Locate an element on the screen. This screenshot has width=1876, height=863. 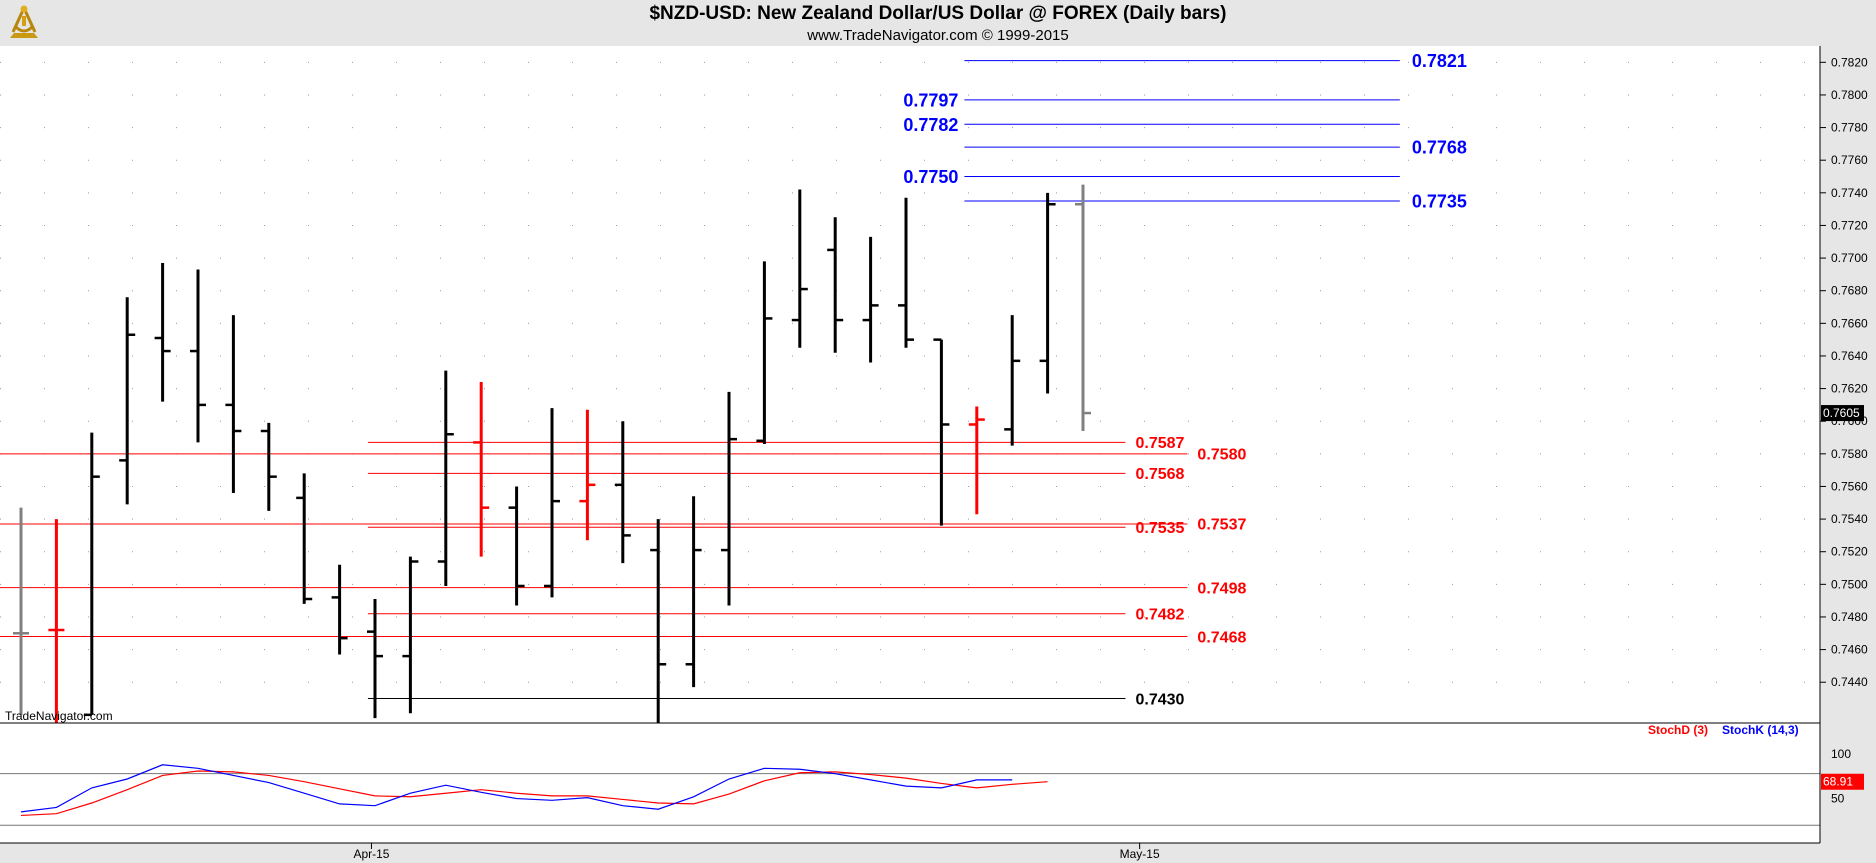
level-label: 0.7821 is located at coordinates (1439, 61).